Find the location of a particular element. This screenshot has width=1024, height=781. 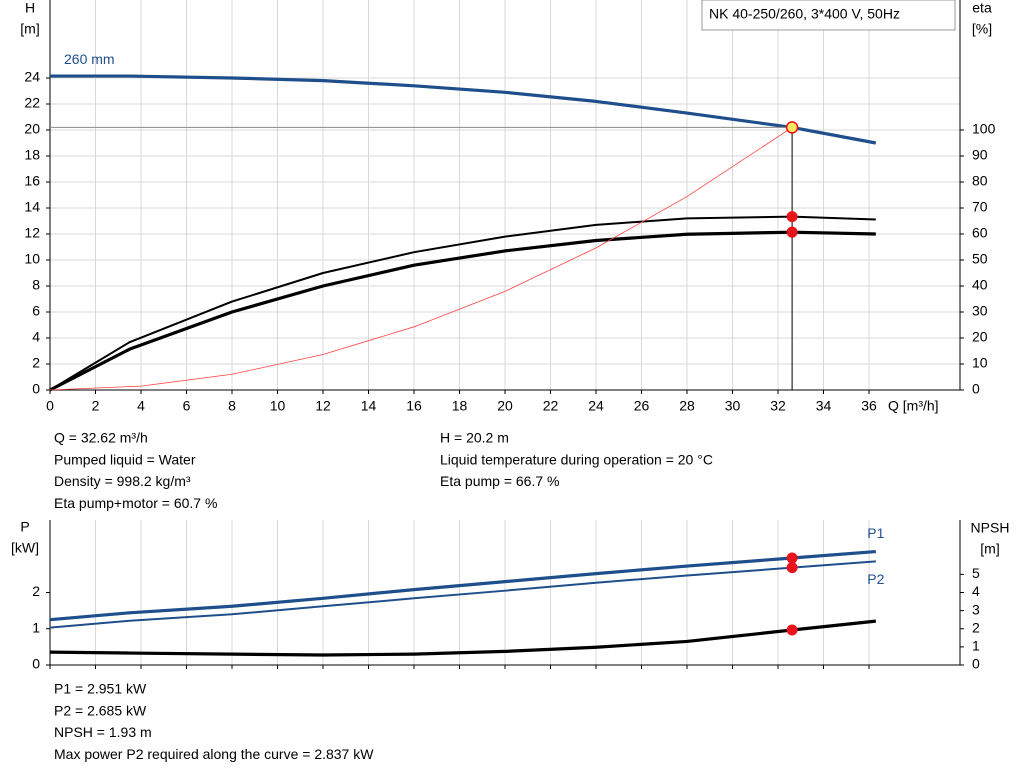

y2-tick-label: 40 is located at coordinates (980, 285).